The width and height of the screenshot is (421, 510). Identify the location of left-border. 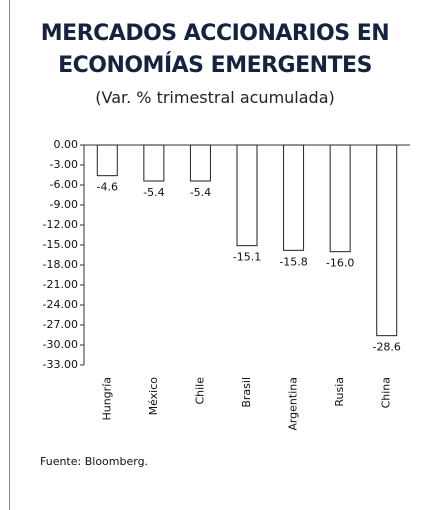
(9, 255).